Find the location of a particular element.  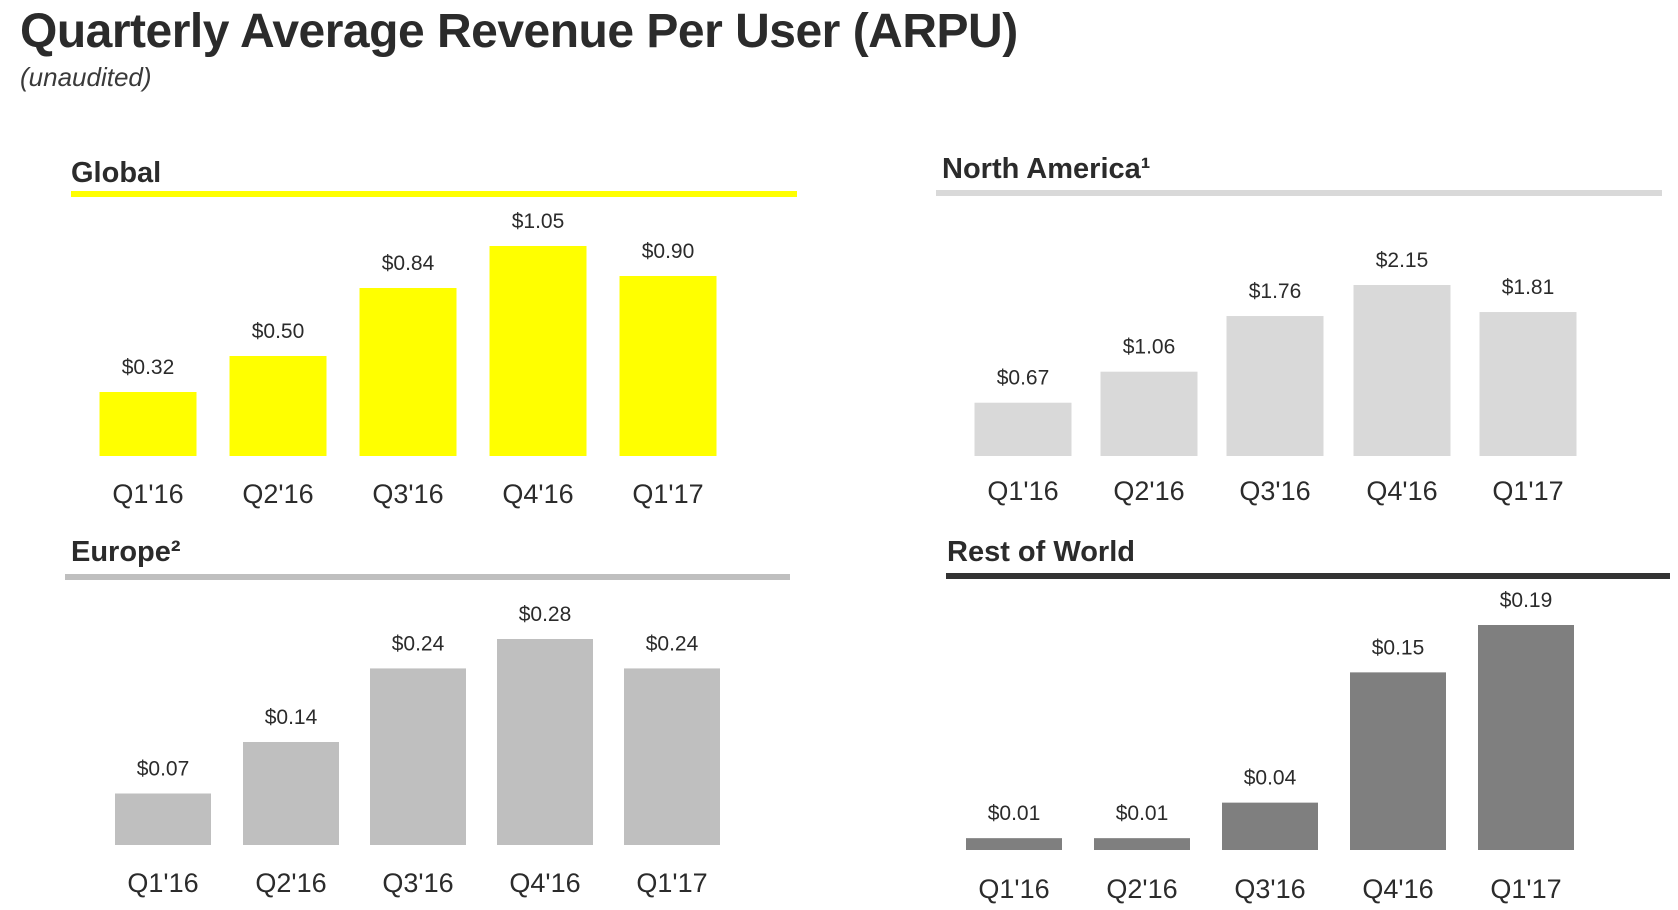

value-label-north-america: $1.81 is located at coordinates (1528, 287).